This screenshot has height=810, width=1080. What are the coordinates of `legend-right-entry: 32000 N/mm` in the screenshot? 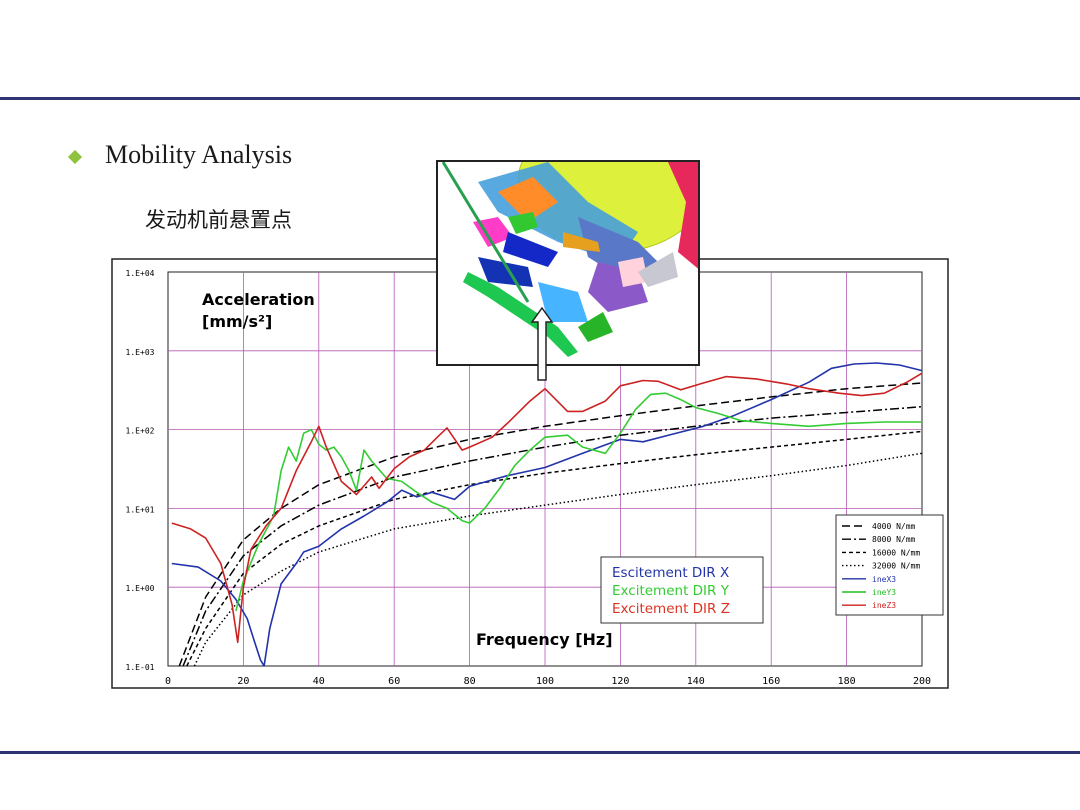 It's located at (896, 566).